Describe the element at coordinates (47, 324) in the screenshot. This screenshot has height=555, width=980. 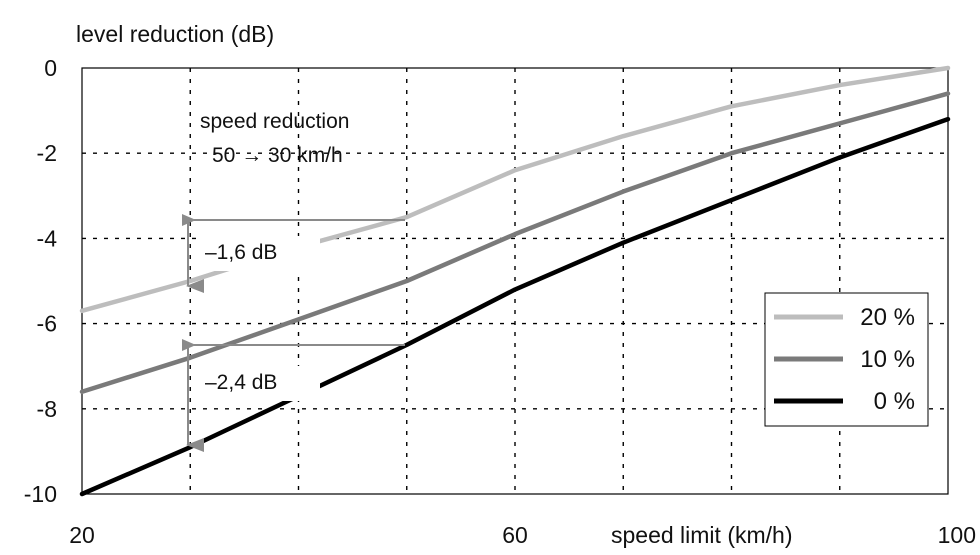
I see `y-tick-label: -6` at that location.